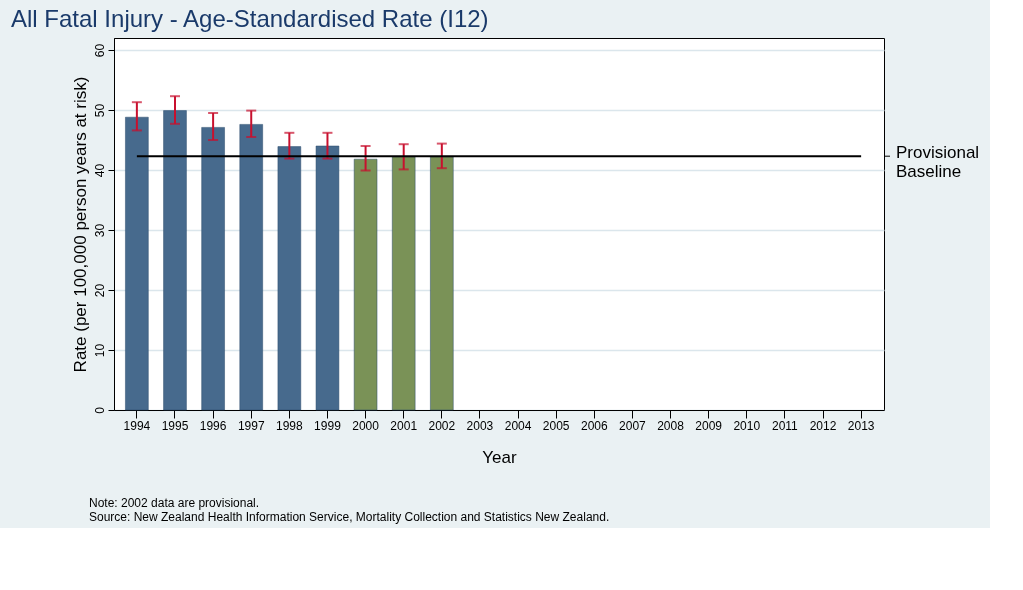 The width and height of the screenshot is (1023, 590). What do you see at coordinates (518, 425) in the screenshot?
I see `x-tick-label: 2004` at bounding box center [518, 425].